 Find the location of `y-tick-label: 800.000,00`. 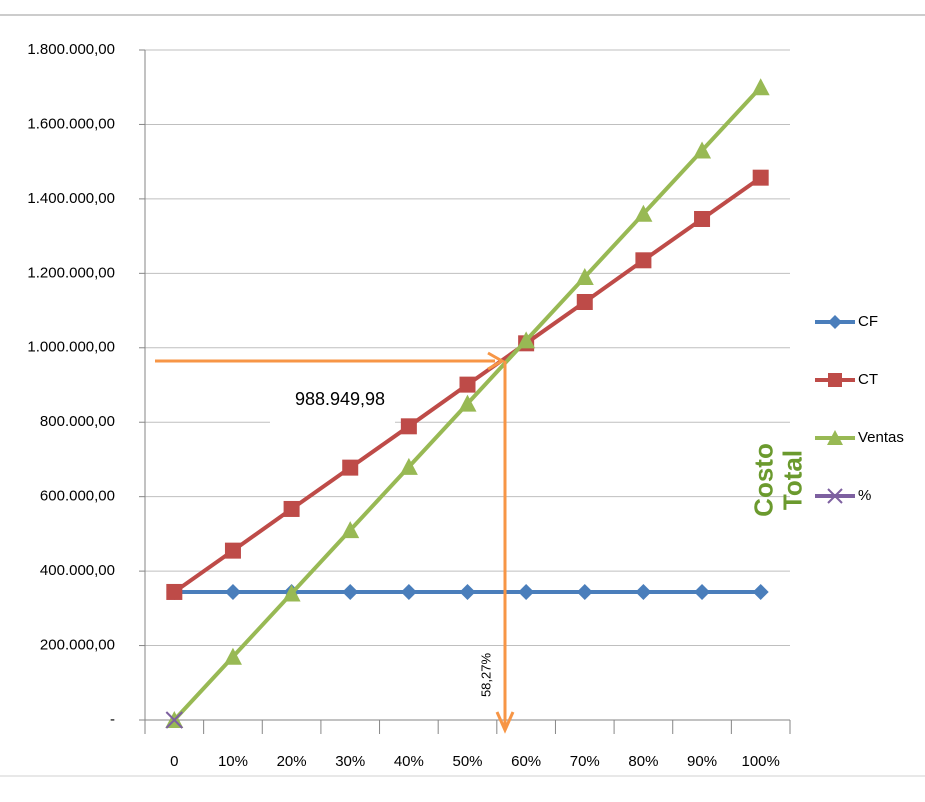

y-tick-label: 800.000,00 is located at coordinates (77, 421).